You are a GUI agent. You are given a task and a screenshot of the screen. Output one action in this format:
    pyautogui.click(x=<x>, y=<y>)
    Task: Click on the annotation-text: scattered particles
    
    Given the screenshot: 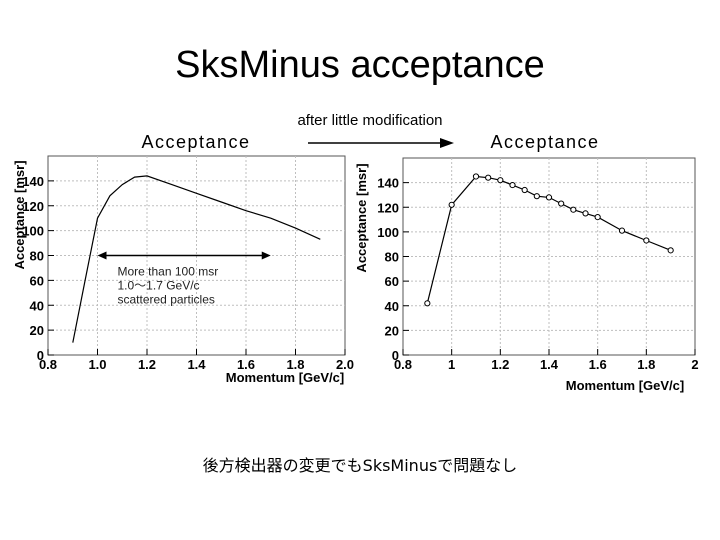 What is the action you would take?
    pyautogui.click(x=166, y=300)
    